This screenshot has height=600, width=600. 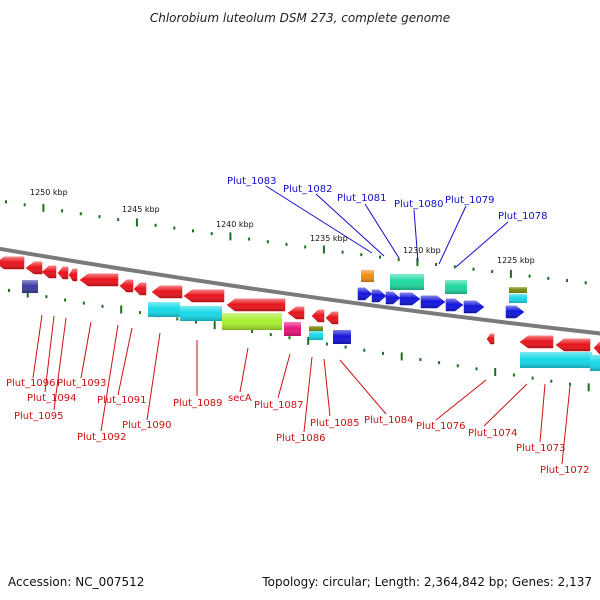 I want to click on gene-reverse-navy, so click(x=30, y=286).